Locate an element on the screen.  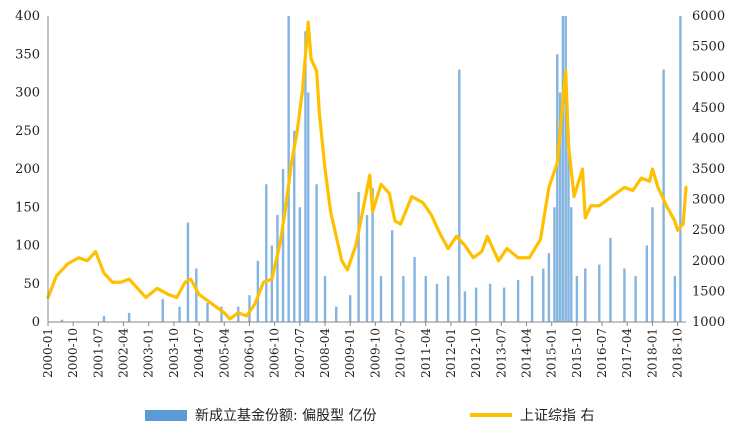
x-tick-label: 2013-07 is located at coordinates (501, 353).